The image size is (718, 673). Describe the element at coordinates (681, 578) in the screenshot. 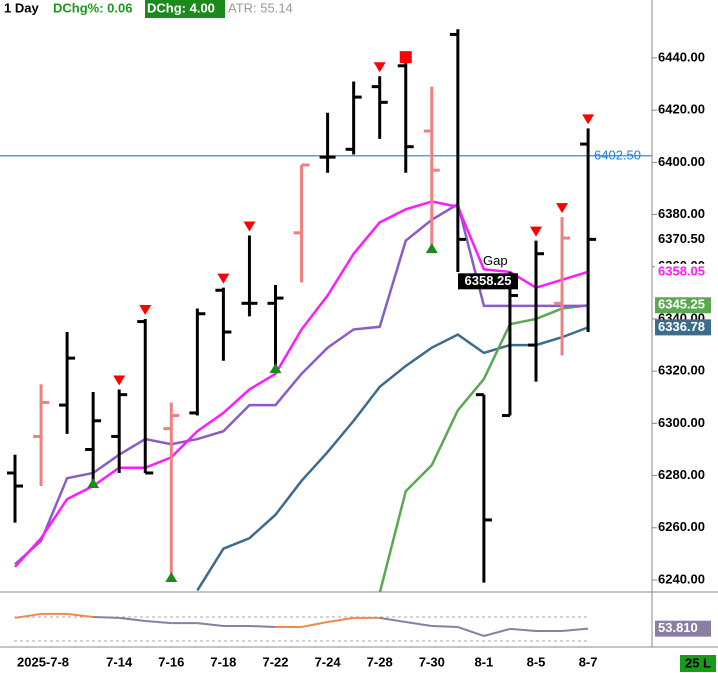

I see `y-tick-label: 6240.00` at that location.